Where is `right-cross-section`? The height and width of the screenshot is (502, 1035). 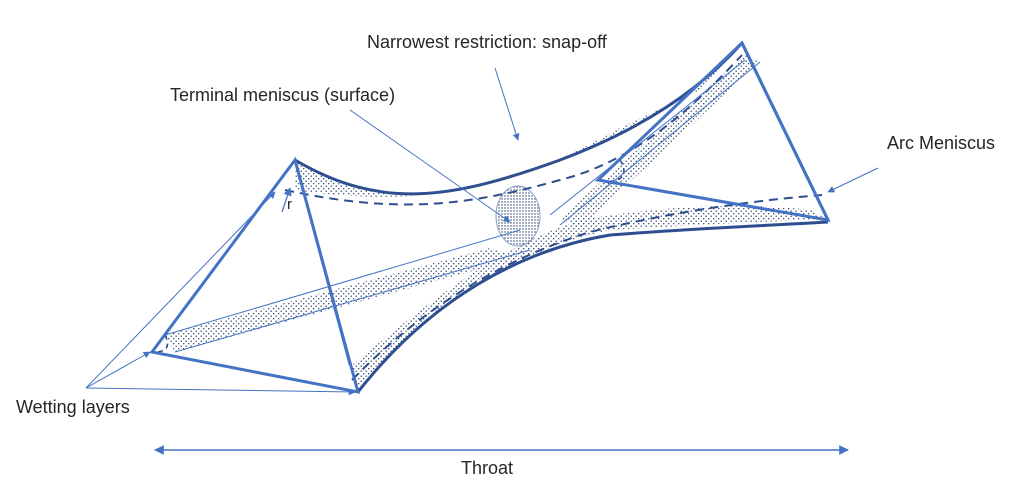 right-cross-section is located at coordinates (712, 131).